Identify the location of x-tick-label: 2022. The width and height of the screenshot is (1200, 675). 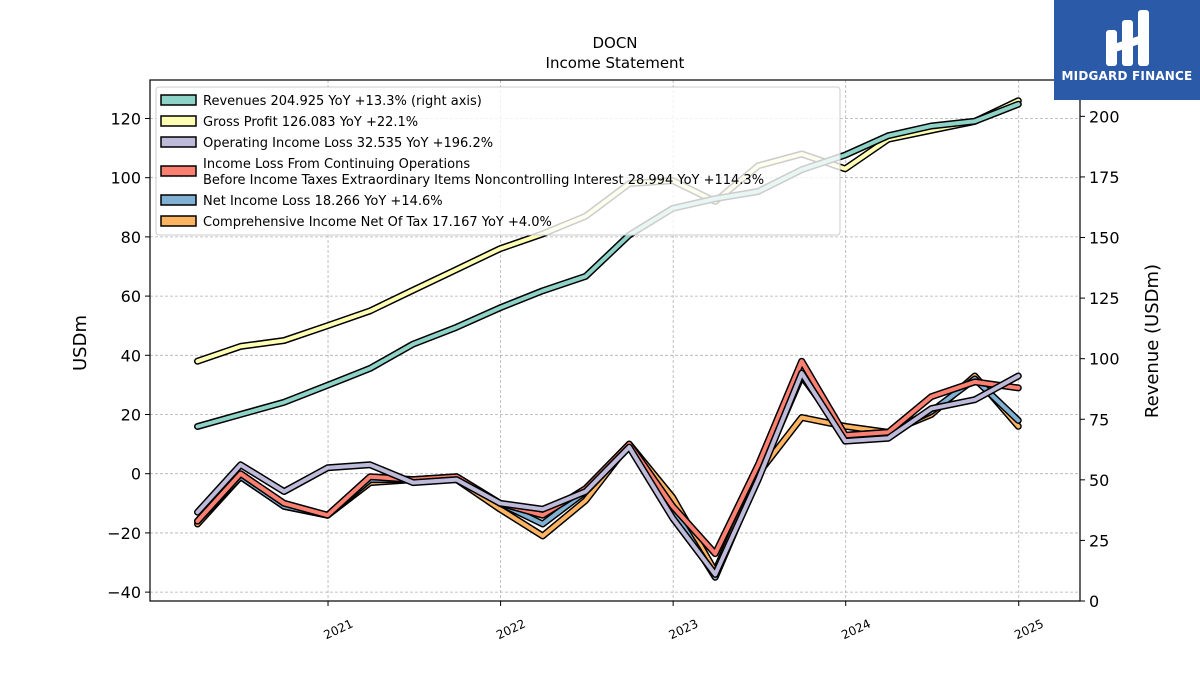
(511, 630).